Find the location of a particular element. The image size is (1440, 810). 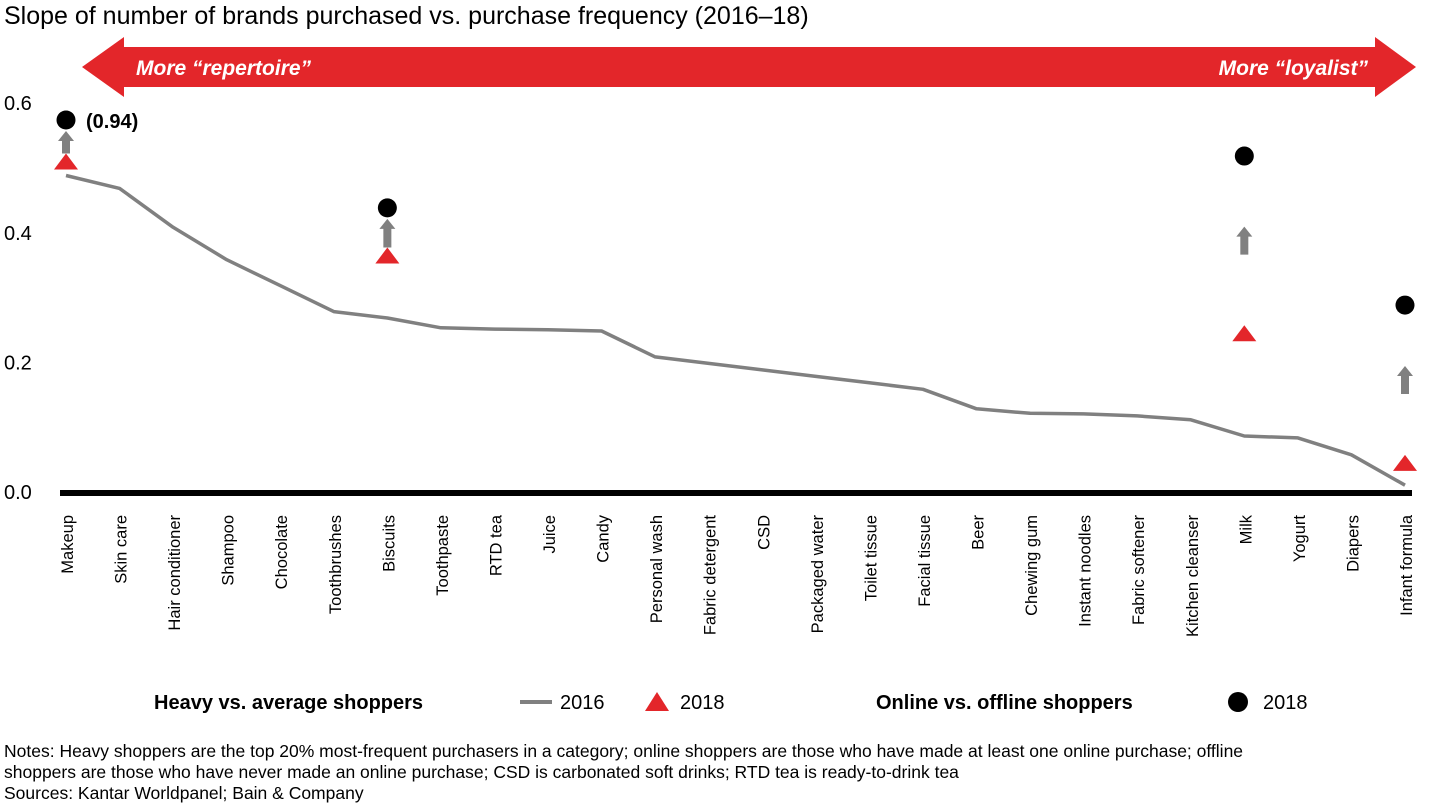

x-tick-label: Facial tissue is located at coordinates (925, 561).